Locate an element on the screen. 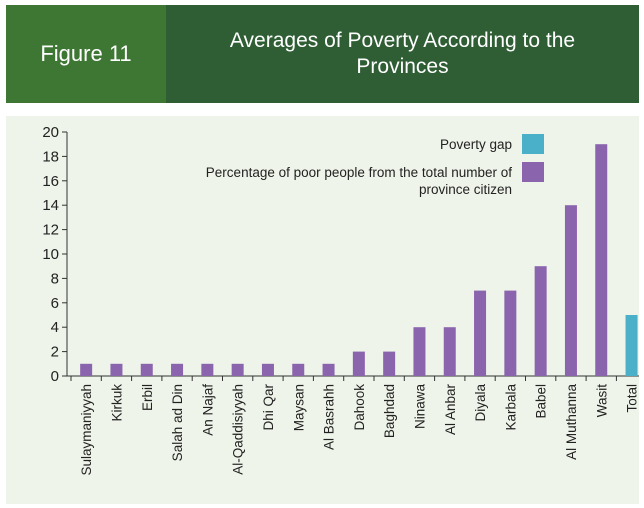  x-category-label: Babel is located at coordinates (541, 401).